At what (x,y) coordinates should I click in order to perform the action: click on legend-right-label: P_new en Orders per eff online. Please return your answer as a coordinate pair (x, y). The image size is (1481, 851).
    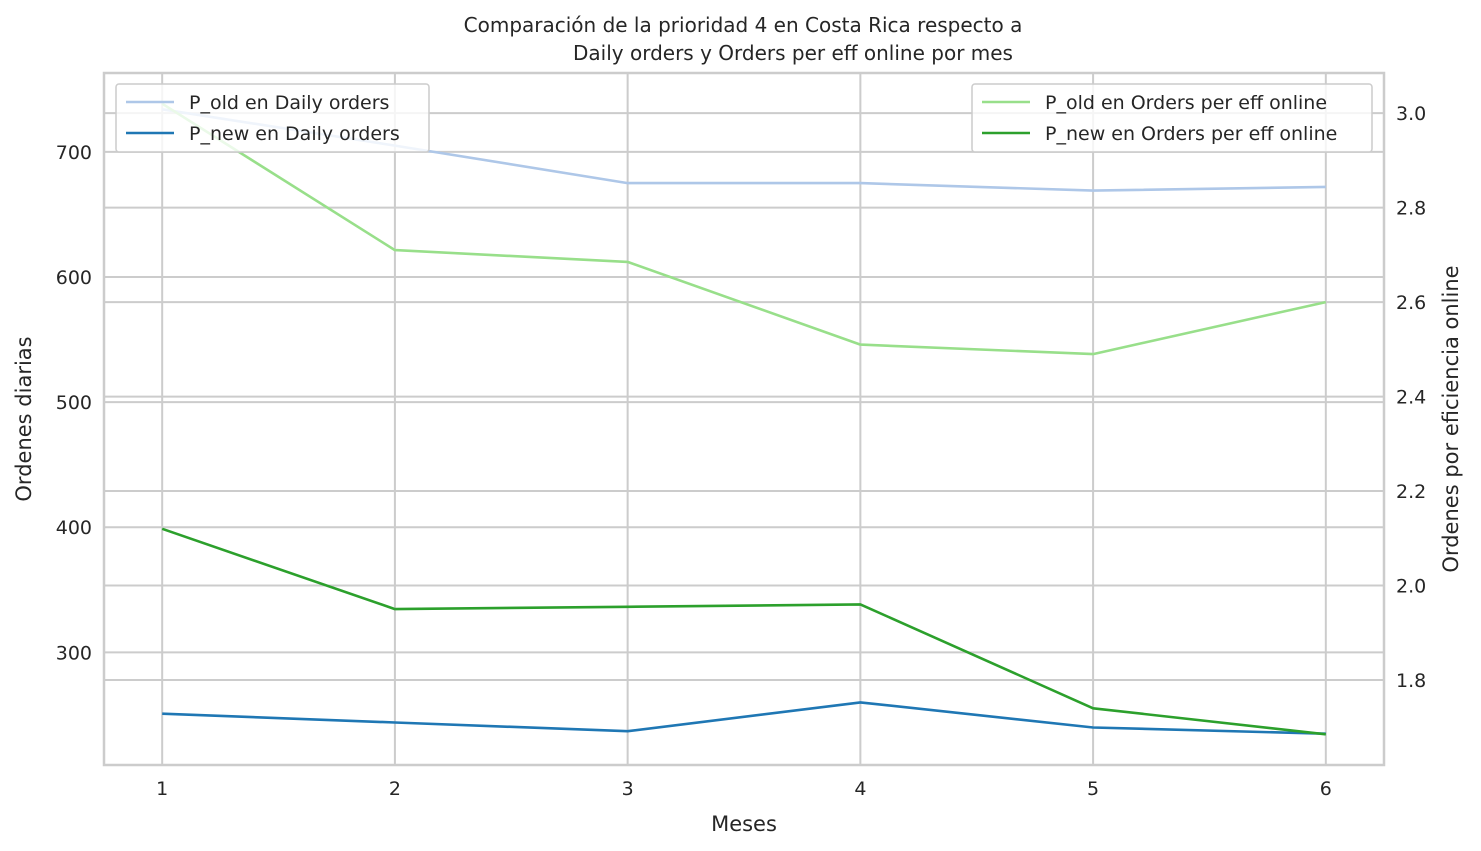
    Looking at the image, I should click on (1191, 134).